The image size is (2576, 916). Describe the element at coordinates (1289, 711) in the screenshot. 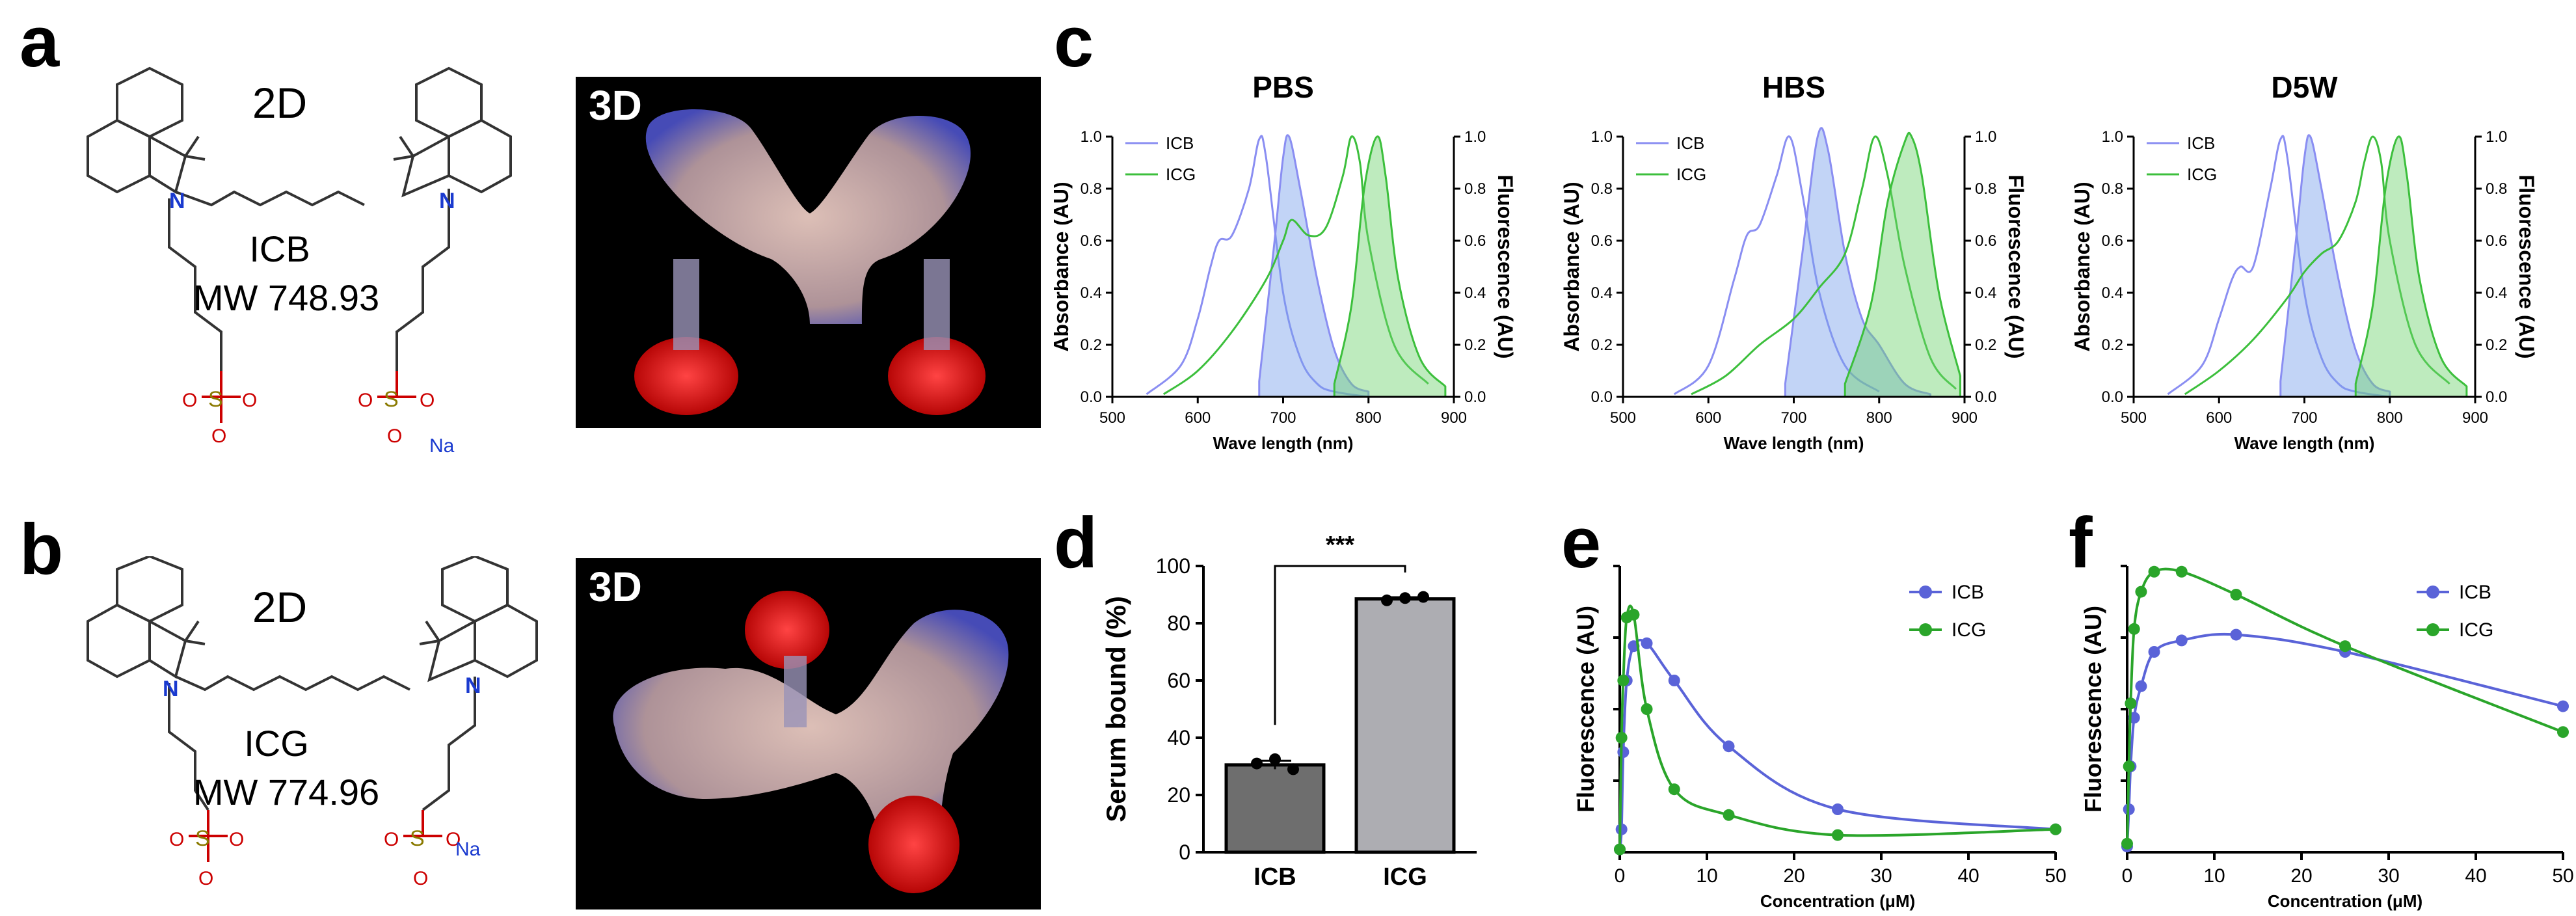

I see `panel-d-bar-chart: 0 20 40 60 80 100 Serum bound (%) ICB ICG ***` at that location.